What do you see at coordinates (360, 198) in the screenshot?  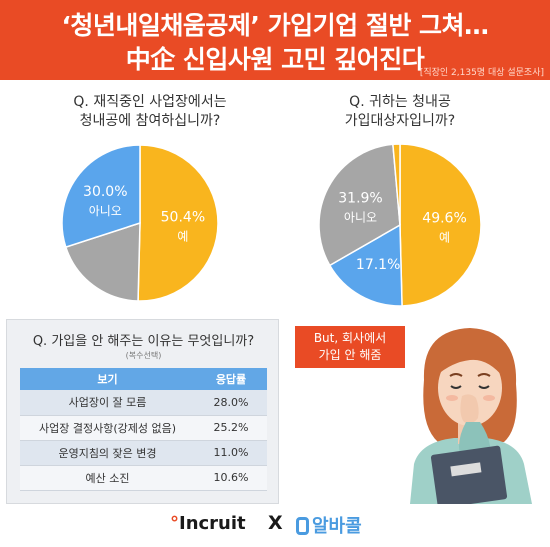 I see `pie2-value-label-2: 31.9%` at bounding box center [360, 198].